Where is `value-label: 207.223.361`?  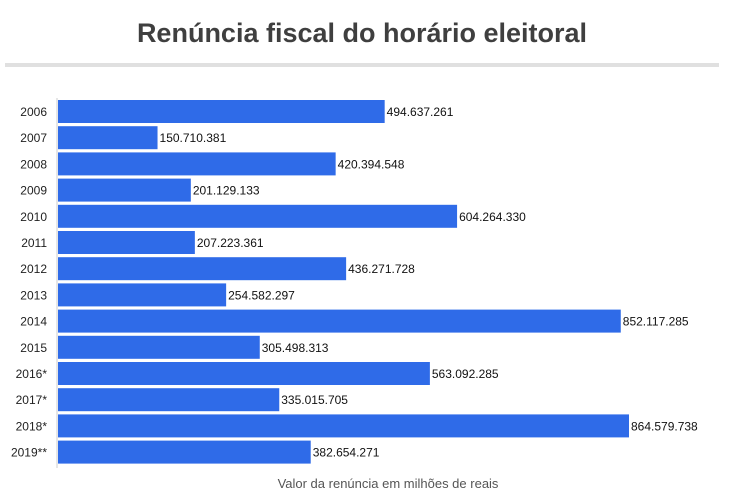 value-label: 207.223.361 is located at coordinates (230, 243).